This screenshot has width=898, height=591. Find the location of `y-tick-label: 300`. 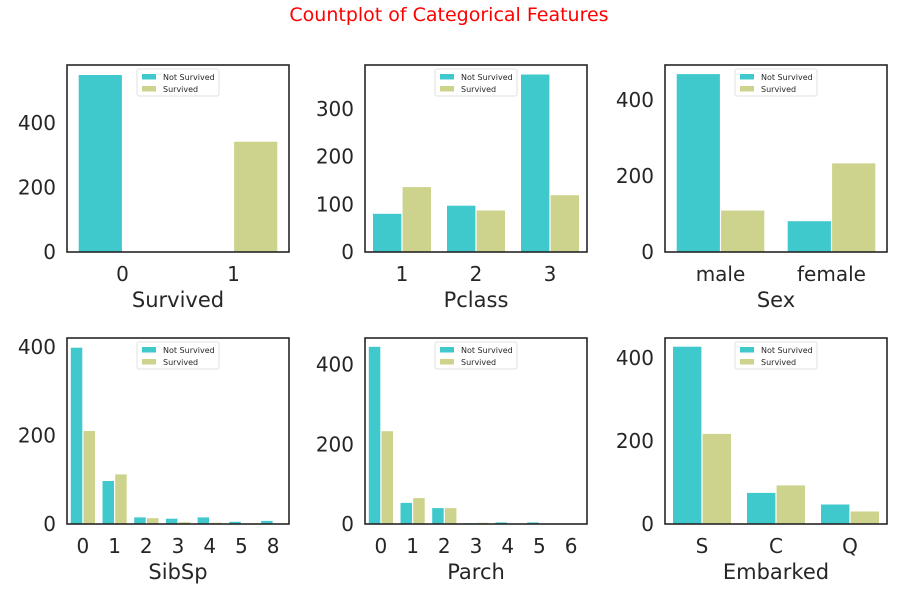

y-tick-label: 300 is located at coordinates (335, 109).